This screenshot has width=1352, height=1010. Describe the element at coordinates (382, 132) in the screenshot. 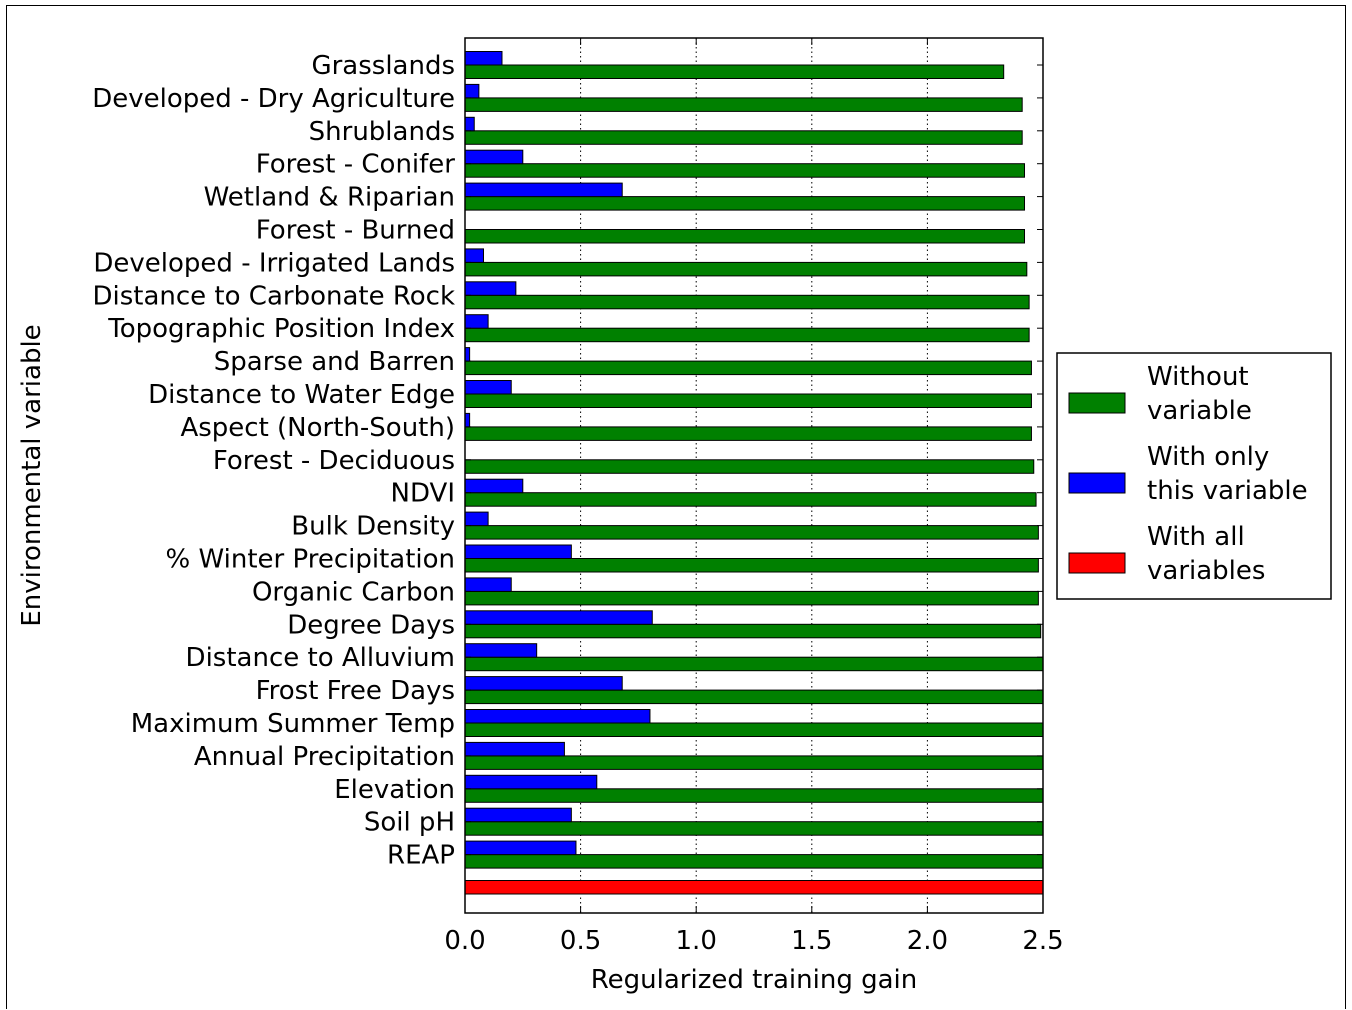

I see `y-tick-label: Shrublands` at that location.